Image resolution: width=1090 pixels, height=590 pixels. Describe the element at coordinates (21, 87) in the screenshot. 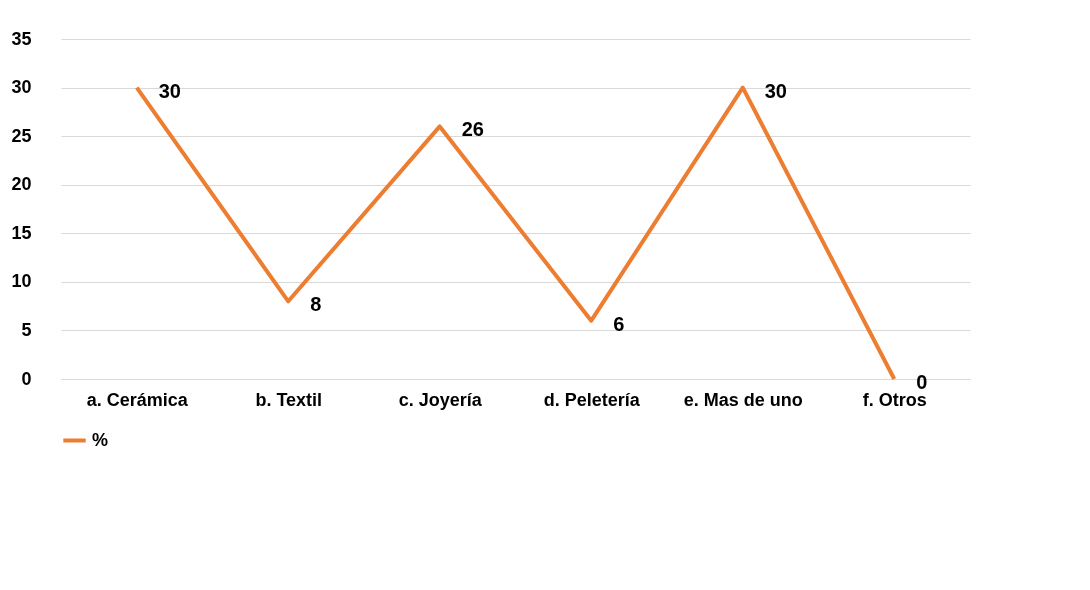

I see `y-tick-label: 30` at that location.